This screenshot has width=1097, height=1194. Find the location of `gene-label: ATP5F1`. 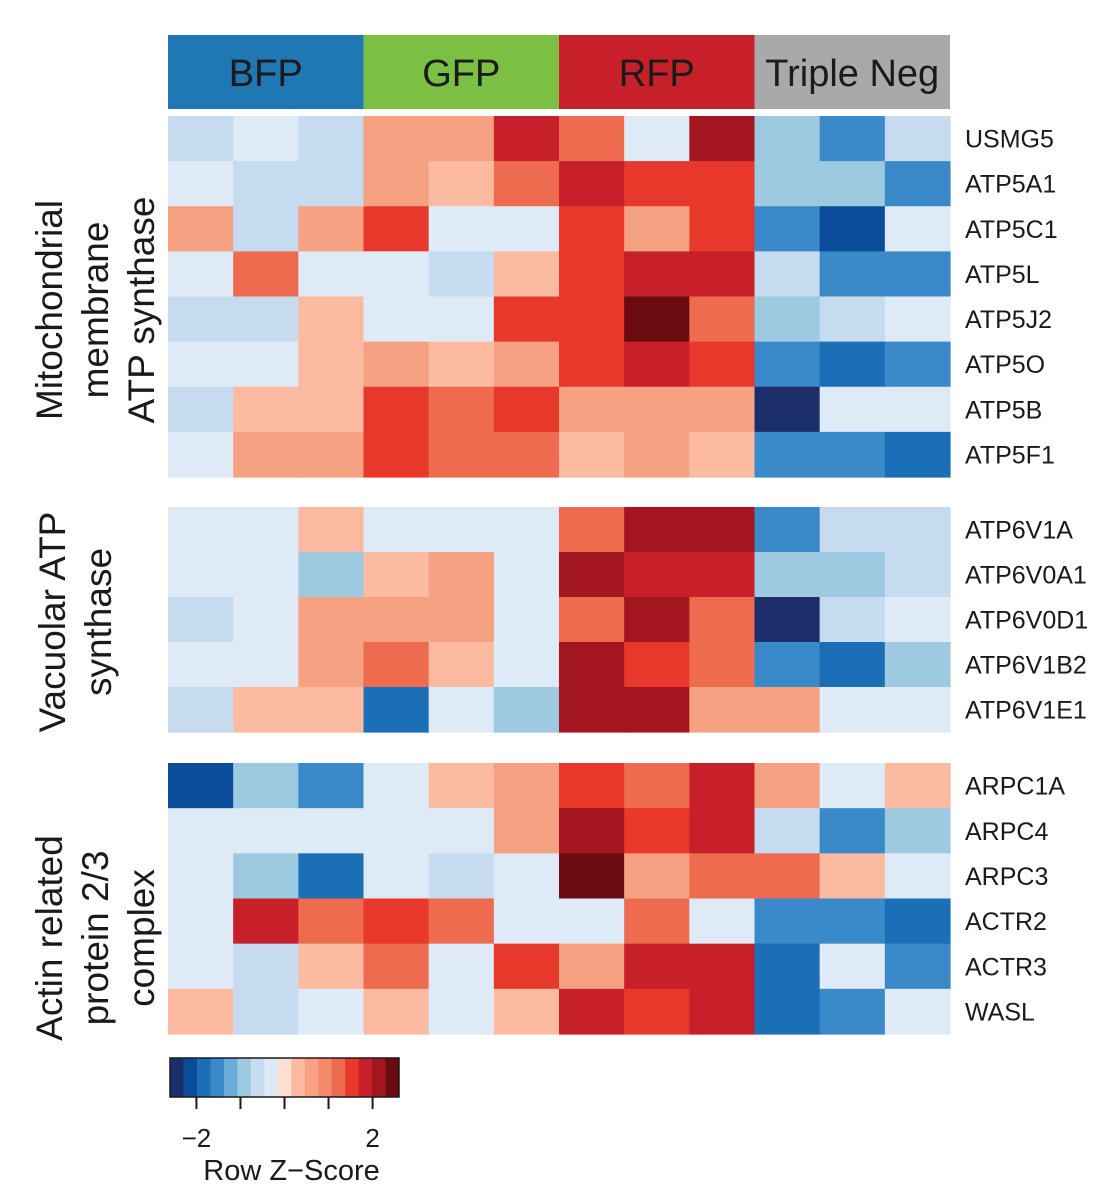

gene-label: ATP5F1 is located at coordinates (1010, 455).